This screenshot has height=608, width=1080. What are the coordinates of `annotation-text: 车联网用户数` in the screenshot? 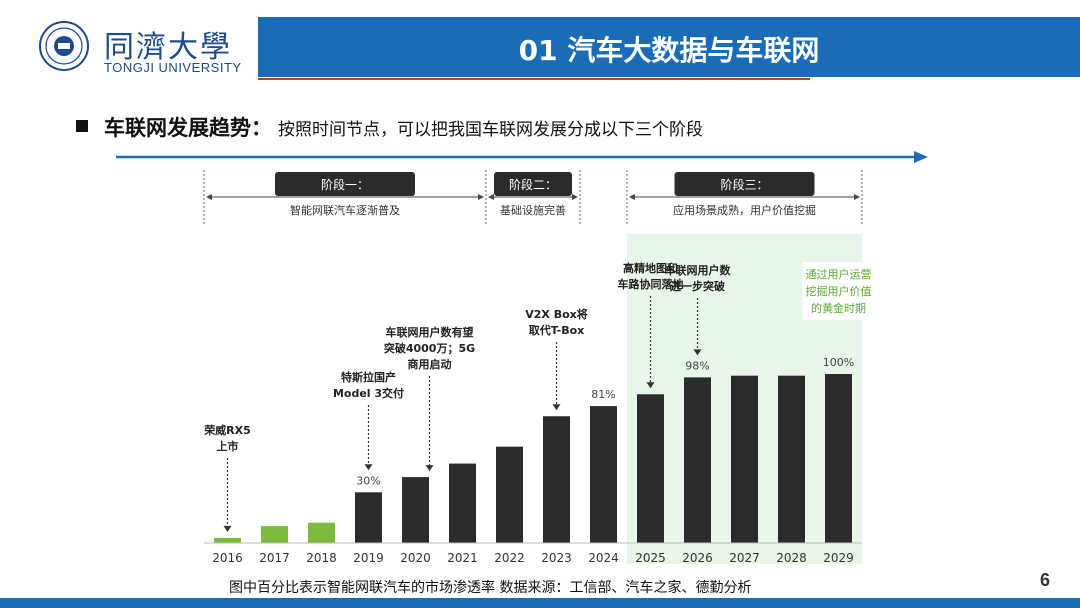 It's located at (698, 270).